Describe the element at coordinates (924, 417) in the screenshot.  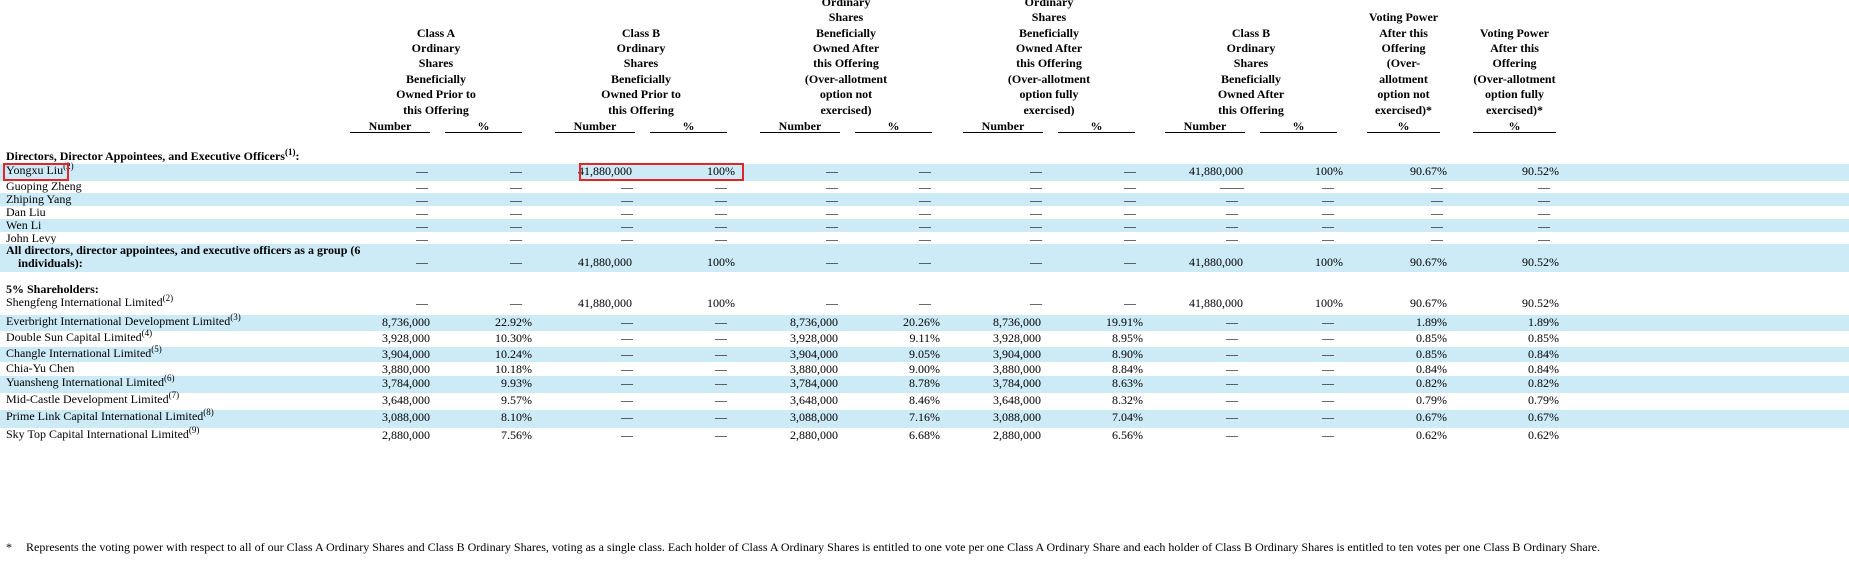
I see `table-cell: 7.16%` at that location.